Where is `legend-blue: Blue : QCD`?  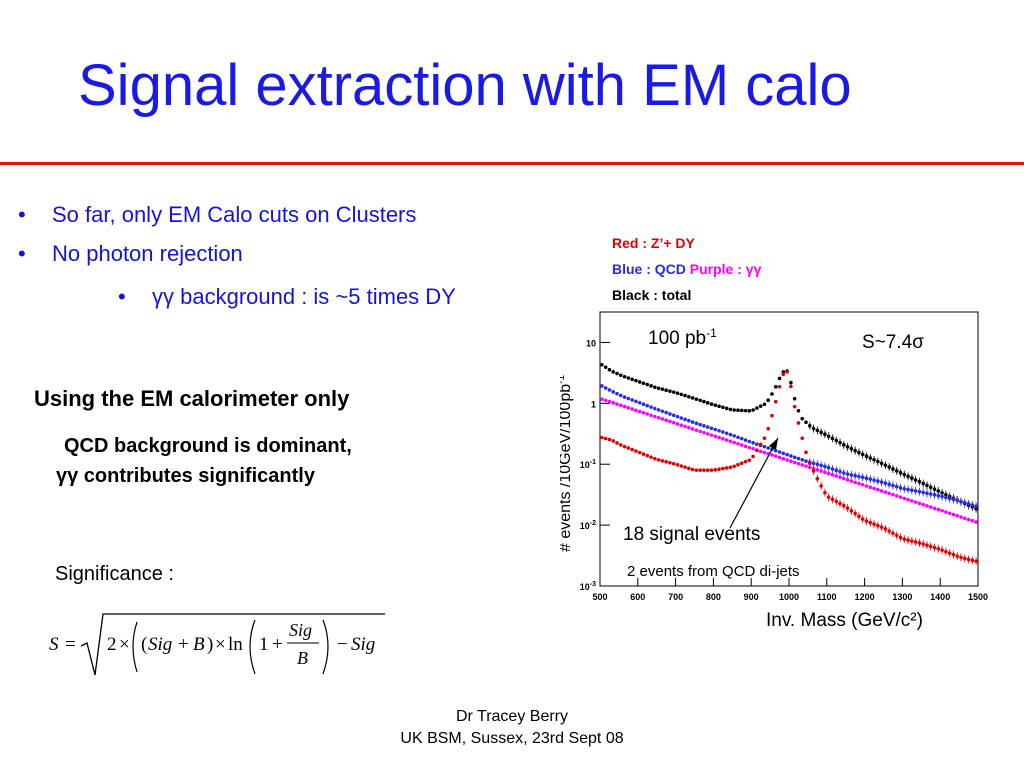 legend-blue: Blue : QCD is located at coordinates (649, 269).